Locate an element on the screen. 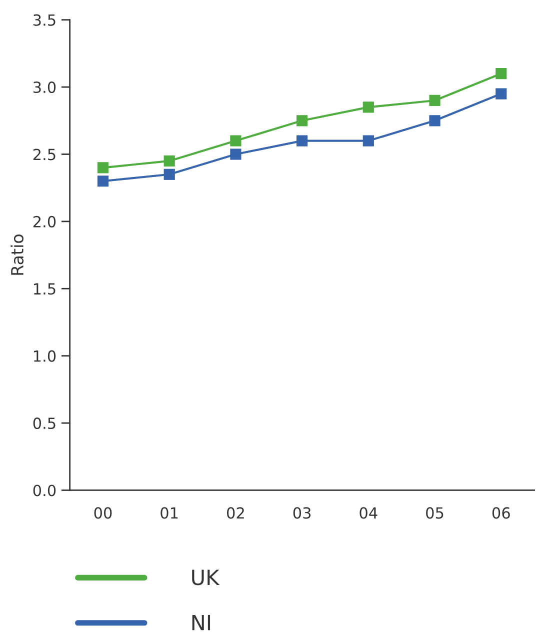 The height and width of the screenshot is (640, 537). x-tick-label: 01 is located at coordinates (169, 513).